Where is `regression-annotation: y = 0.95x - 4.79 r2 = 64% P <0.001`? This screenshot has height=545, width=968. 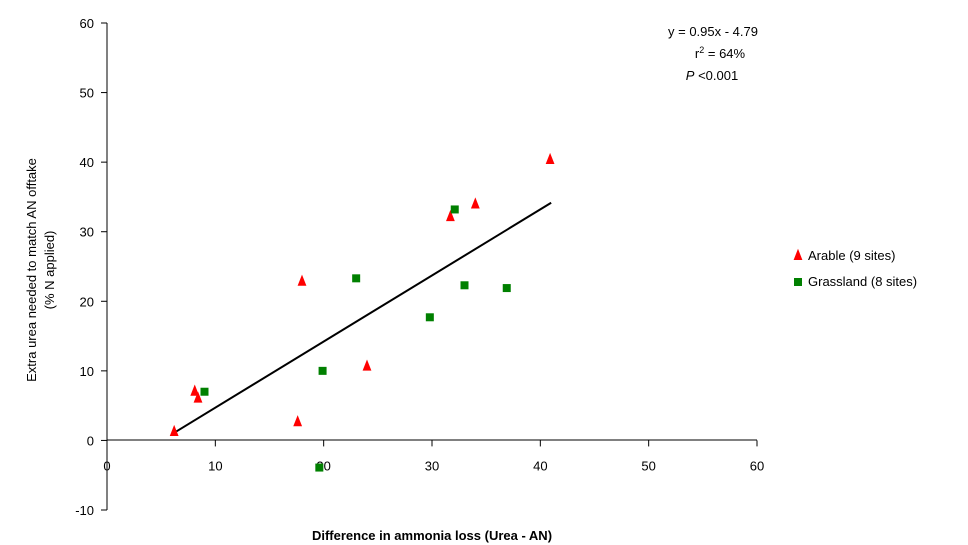 regression-annotation: y = 0.95x - 4.79 r2 = 64% P <0.001 is located at coordinates (713, 53).